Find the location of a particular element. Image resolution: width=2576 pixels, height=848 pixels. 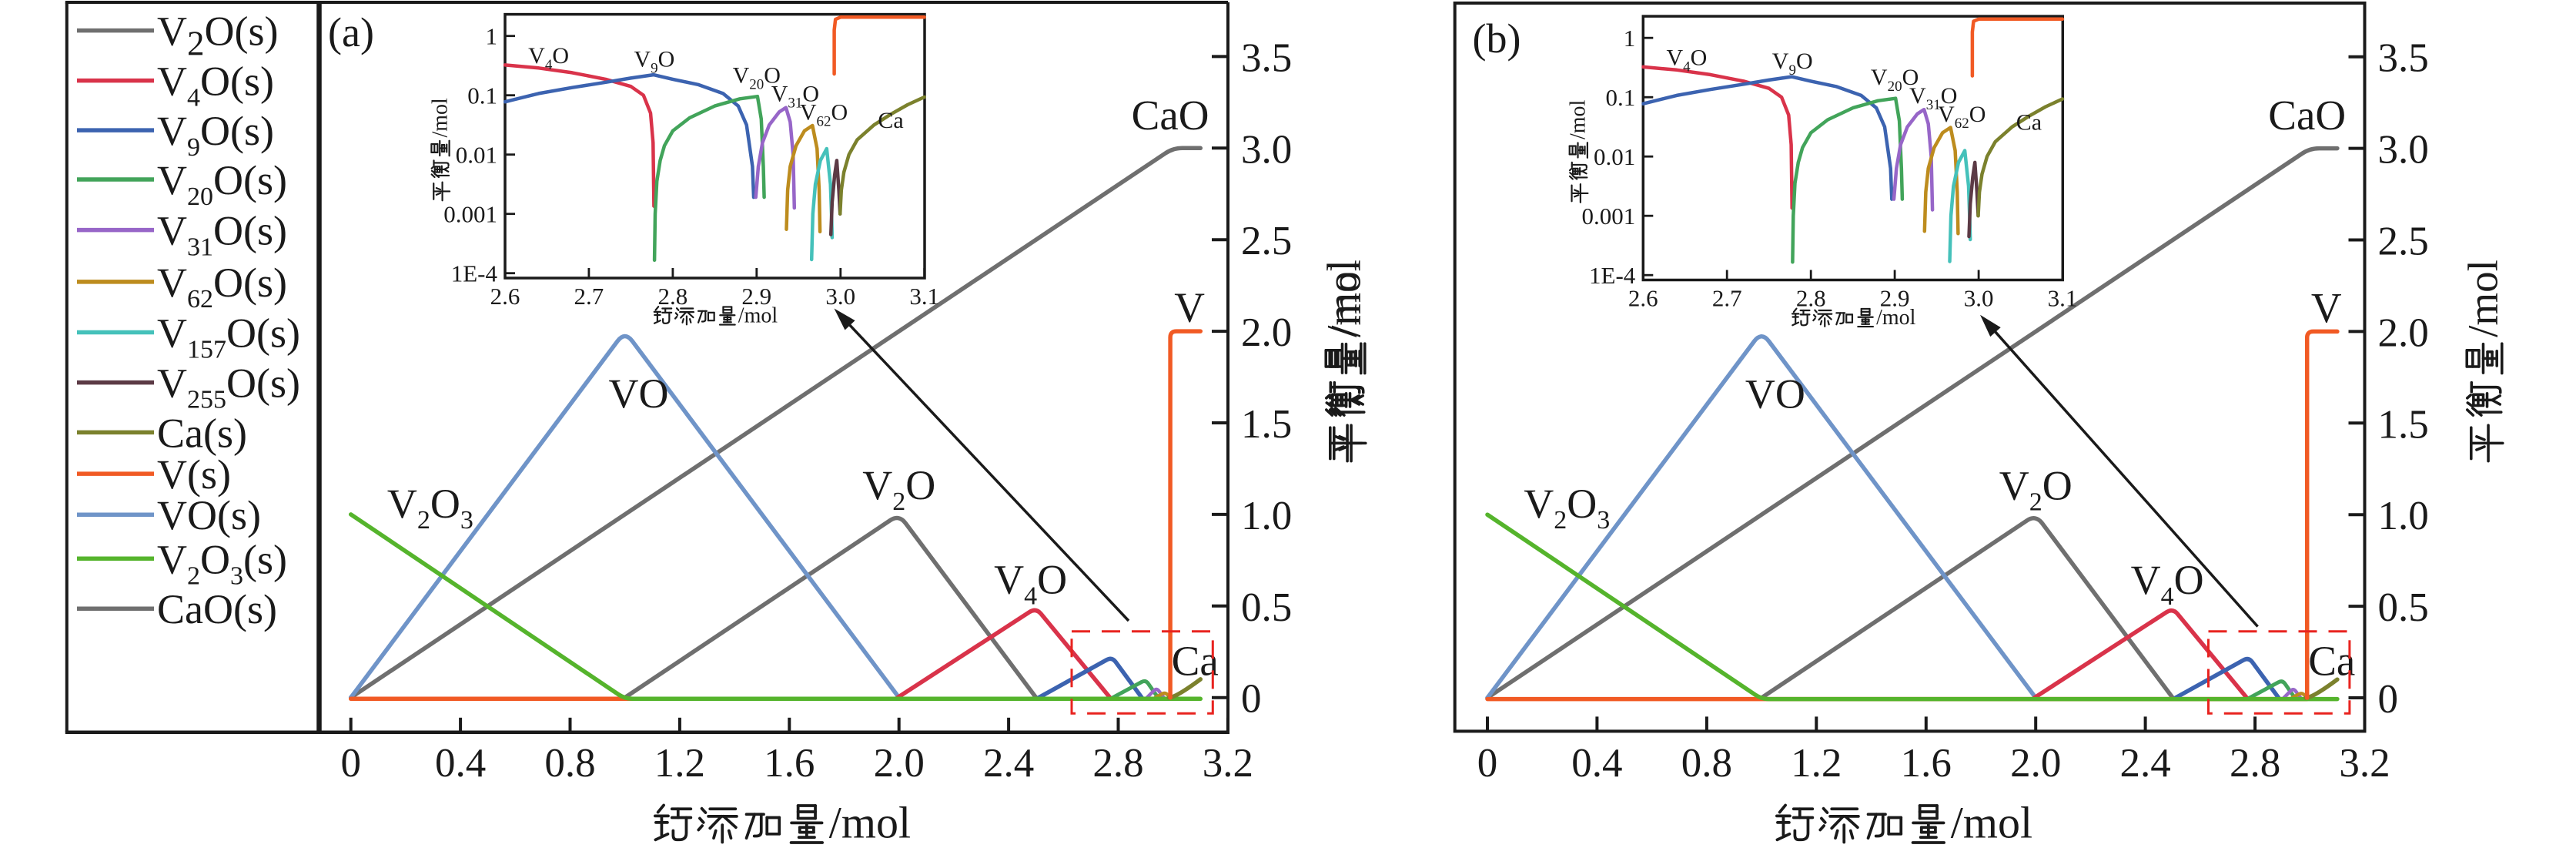

svg-text: V62O(s) is located at coordinates (222, 286).